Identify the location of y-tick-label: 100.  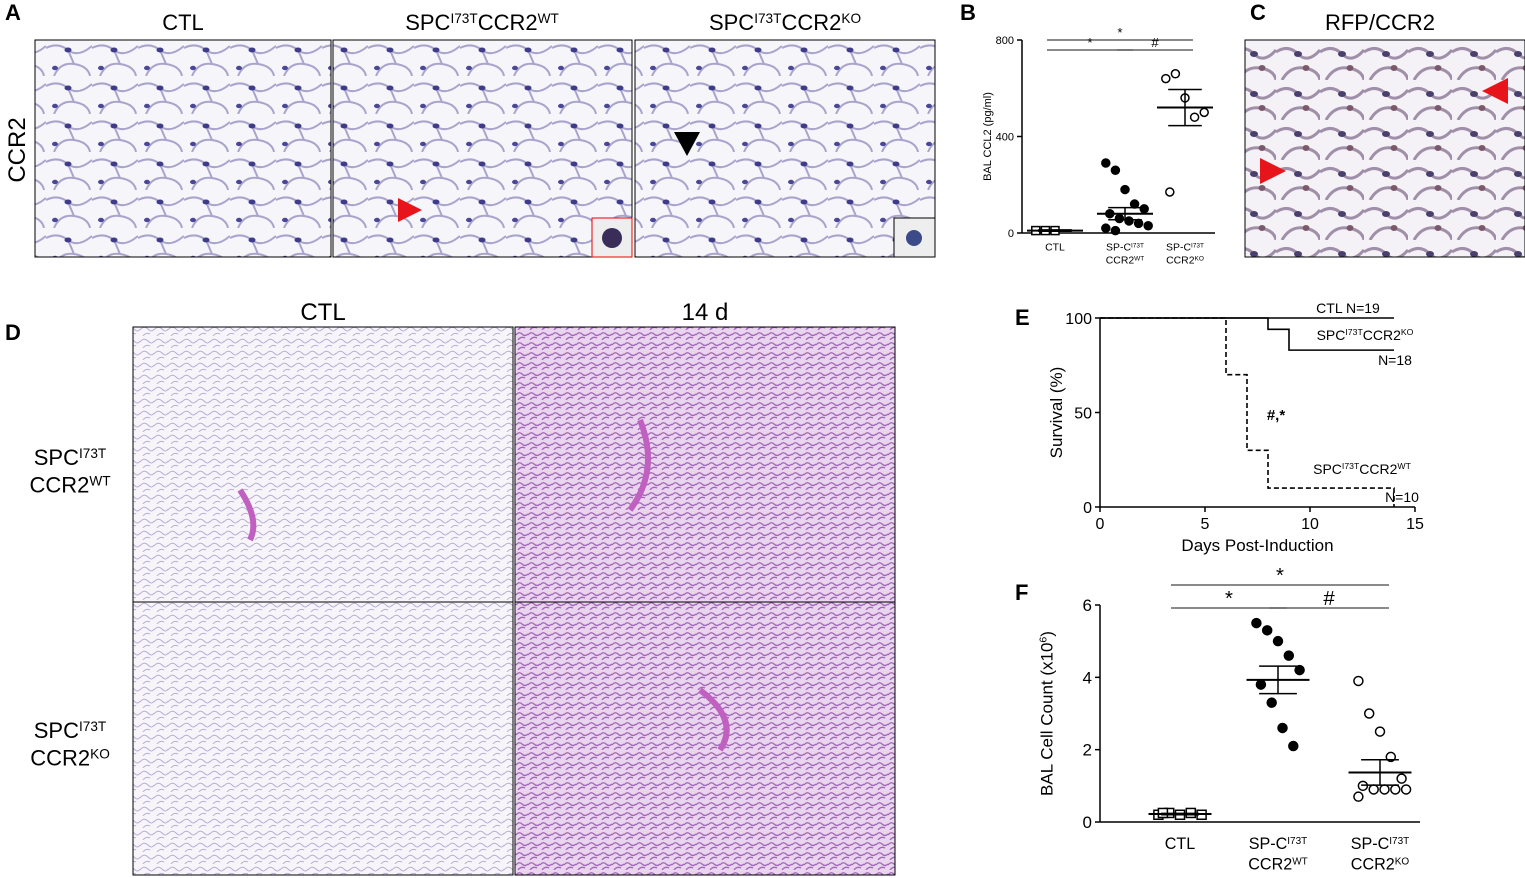
(1078, 319).